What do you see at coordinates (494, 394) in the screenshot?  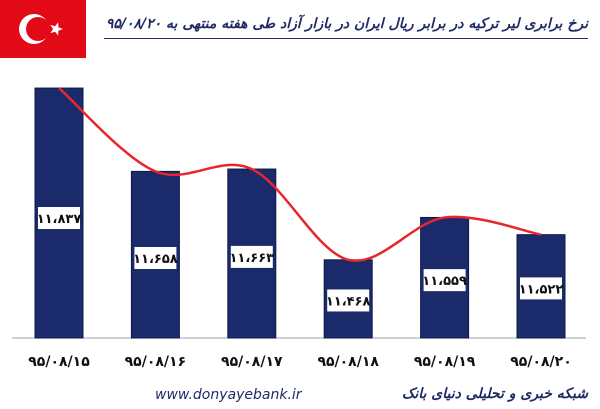 I see `network-name: شبکه خبری و تحلیلی دنیای بانک` at bounding box center [494, 394].